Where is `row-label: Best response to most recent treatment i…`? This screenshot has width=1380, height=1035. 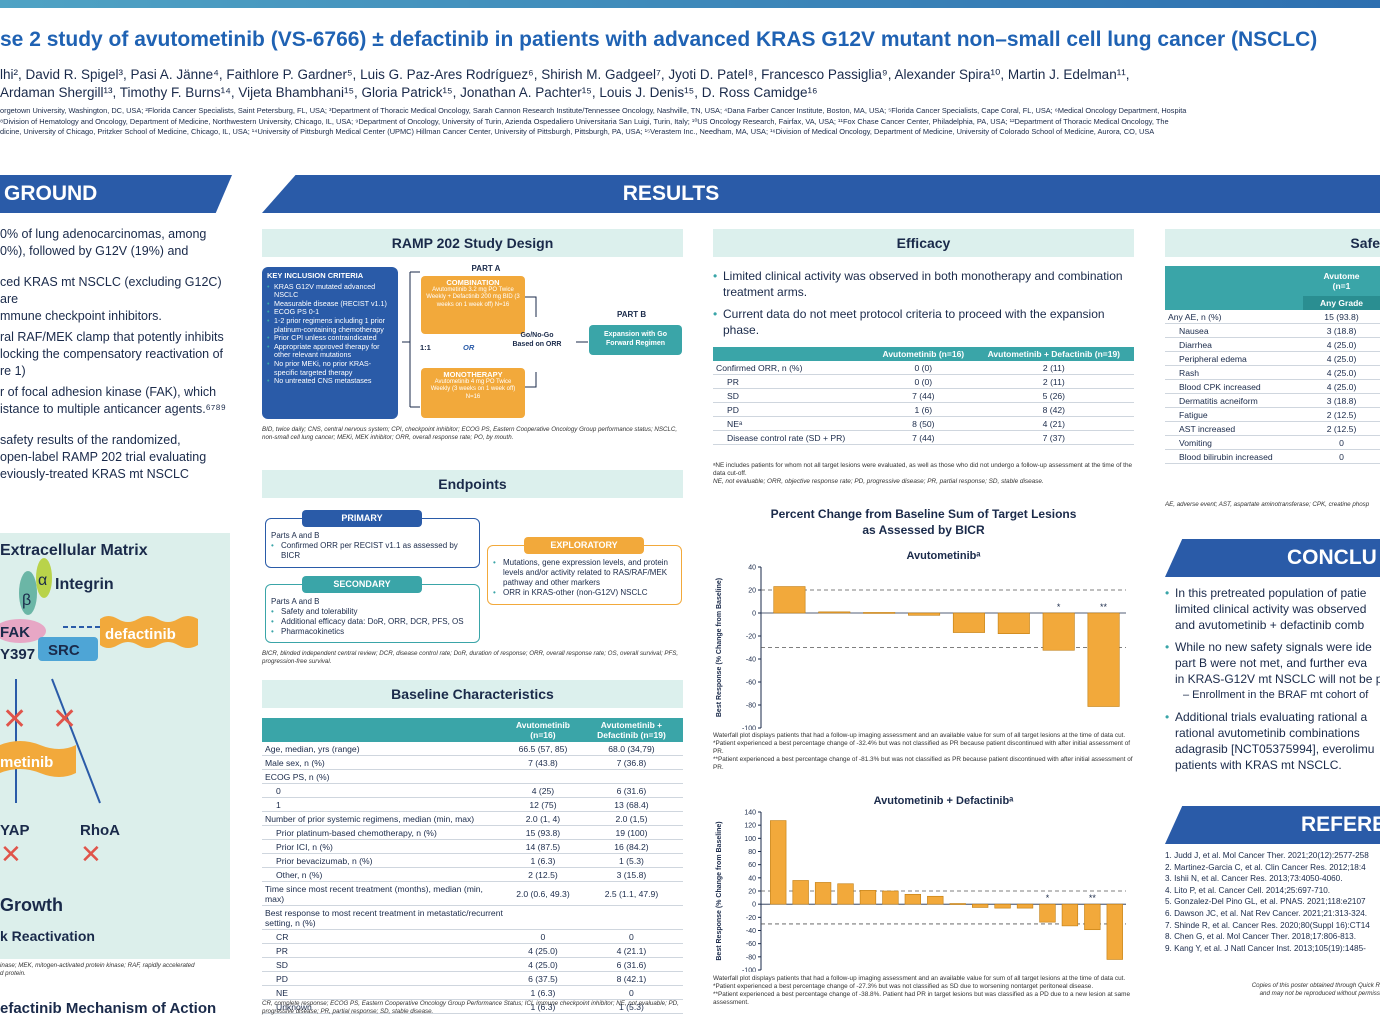 row-label: Best response to most recent treatment i… is located at coordinates (384, 917).